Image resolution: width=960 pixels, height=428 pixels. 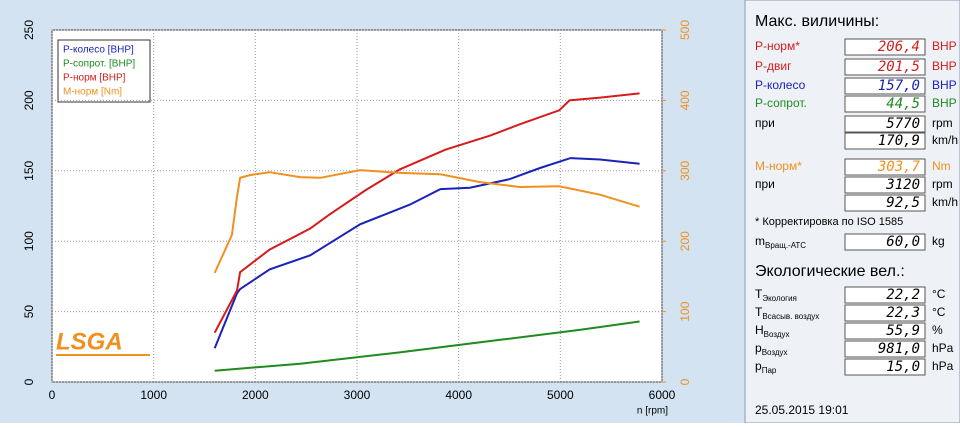 What do you see at coordinates (899, 67) in the screenshot?
I see `field-value: 201,5` at bounding box center [899, 67].